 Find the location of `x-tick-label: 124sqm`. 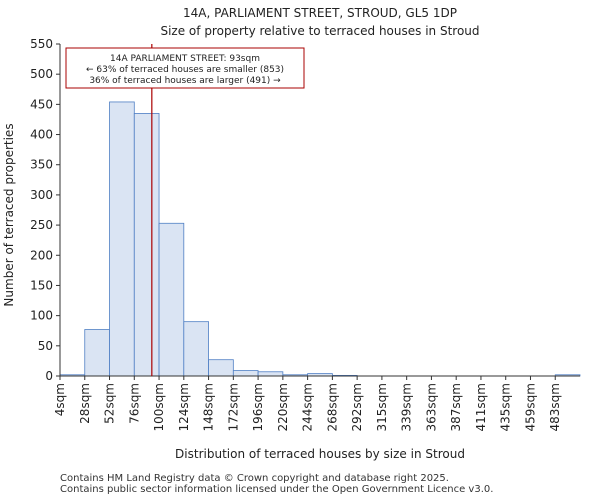

x-tick-label: 124sqm is located at coordinates (184, 407).